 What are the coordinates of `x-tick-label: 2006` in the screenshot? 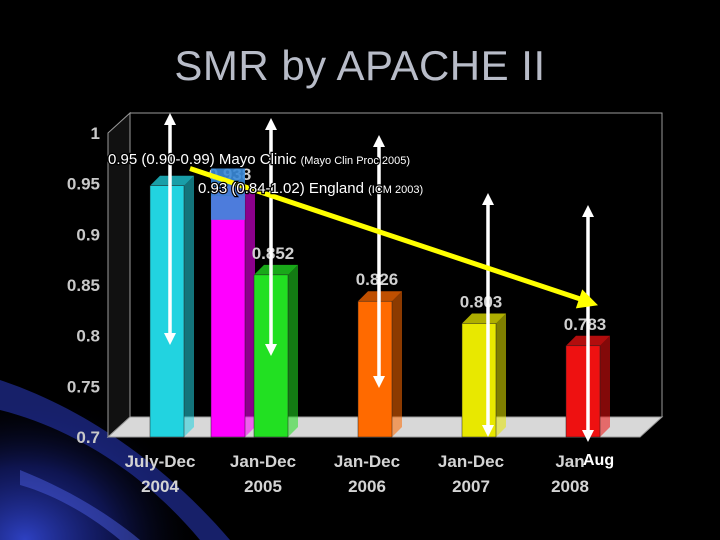 It's located at (367, 486).